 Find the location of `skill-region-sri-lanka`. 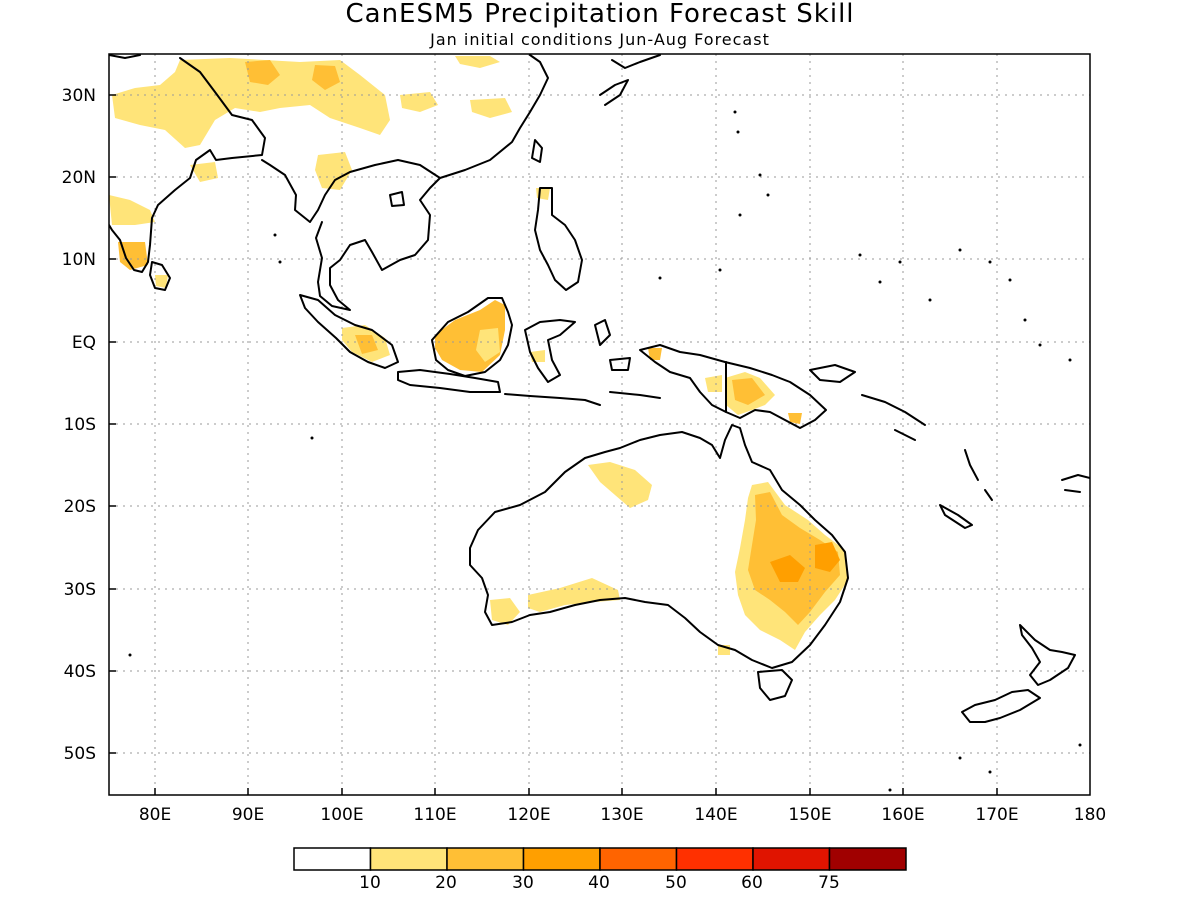

skill-region-sri-lanka is located at coordinates (161, 281).